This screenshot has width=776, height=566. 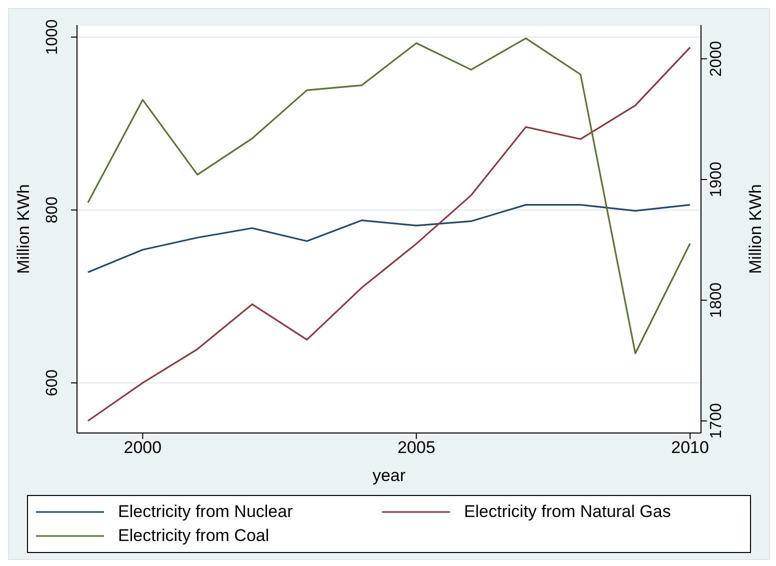 I want to click on y-tick-label: 1000, so click(x=52, y=37).